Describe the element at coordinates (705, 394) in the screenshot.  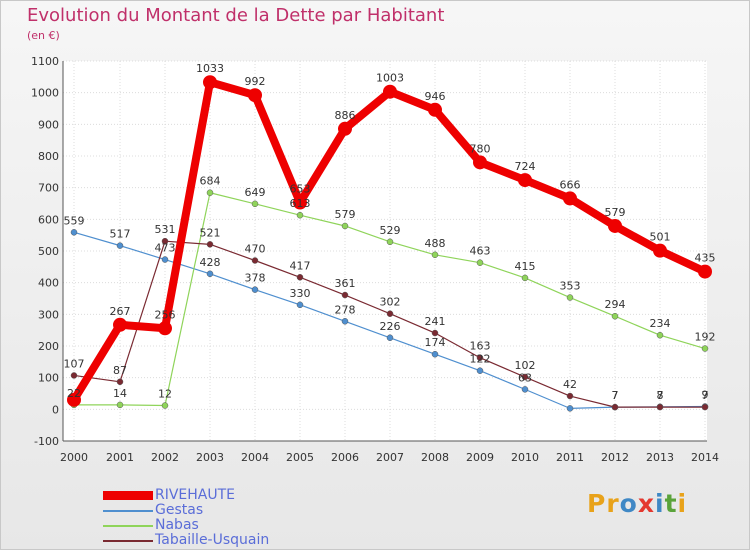
I see `data-label: 9` at that location.